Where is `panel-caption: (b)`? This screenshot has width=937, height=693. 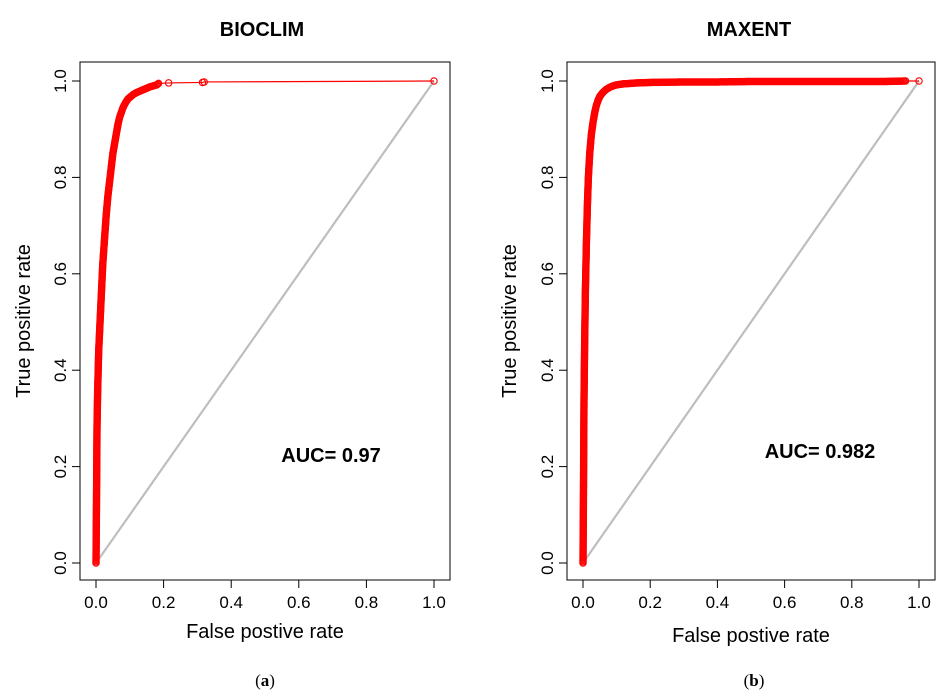
panel-caption: (b) is located at coordinates (754, 680).